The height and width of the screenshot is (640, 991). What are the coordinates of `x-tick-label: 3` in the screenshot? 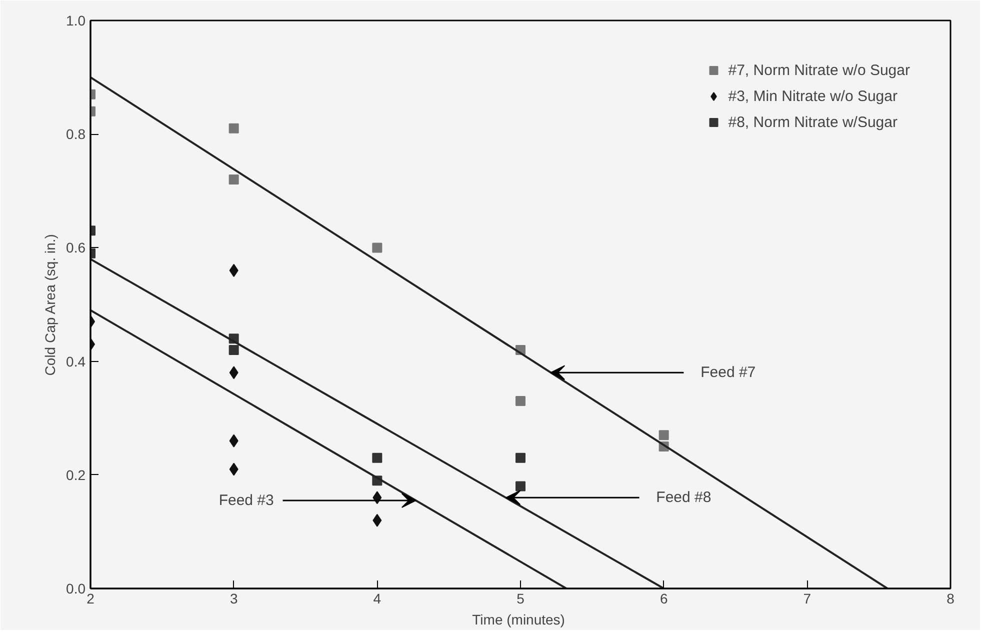 It's located at (234, 598).